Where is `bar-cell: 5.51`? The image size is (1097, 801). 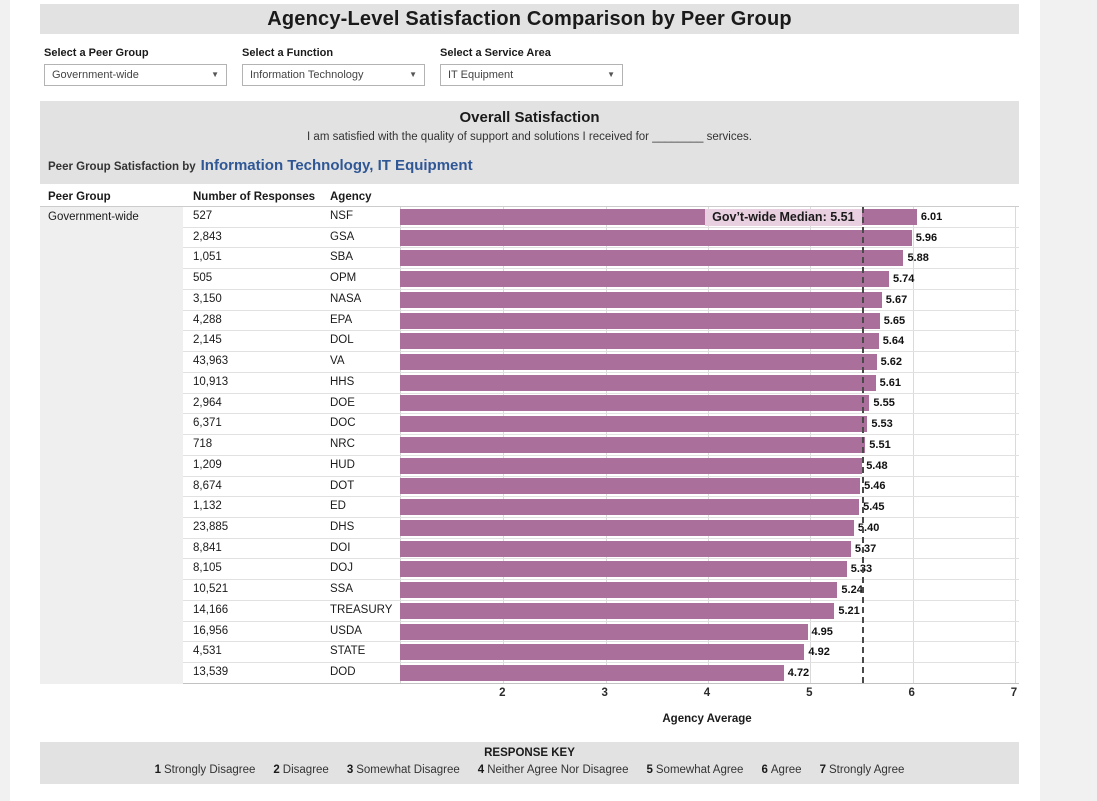
bar-cell: 5.51 is located at coordinates (709, 445).